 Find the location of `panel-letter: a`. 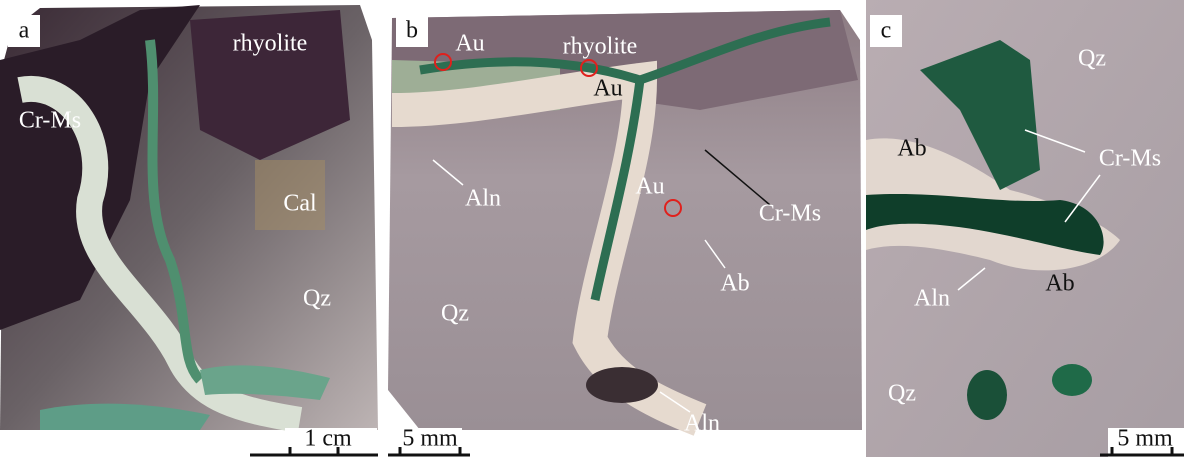

panel-letter: a is located at coordinates (24, 31).